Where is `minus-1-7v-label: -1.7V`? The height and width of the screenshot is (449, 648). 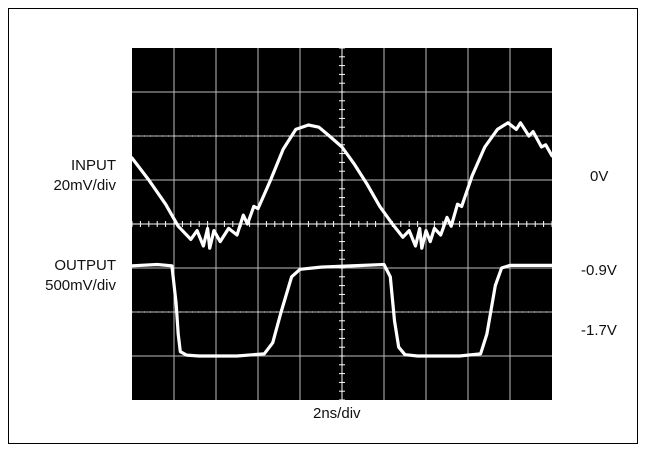 minus-1-7v-label: -1.7V is located at coordinates (599, 330).